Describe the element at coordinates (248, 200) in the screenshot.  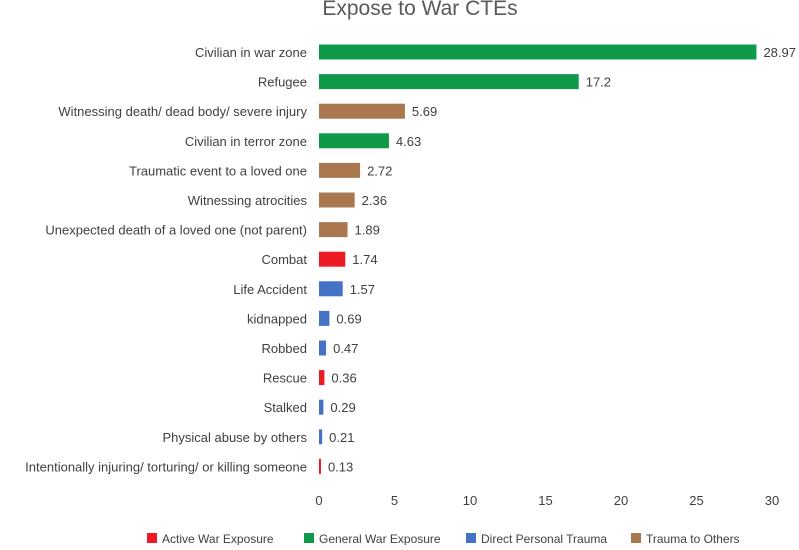
I see `category-label: Witnessing atrocities` at that location.